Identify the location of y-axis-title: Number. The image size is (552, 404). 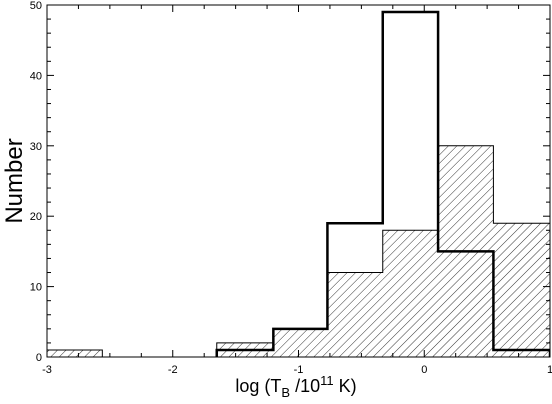
(14, 180).